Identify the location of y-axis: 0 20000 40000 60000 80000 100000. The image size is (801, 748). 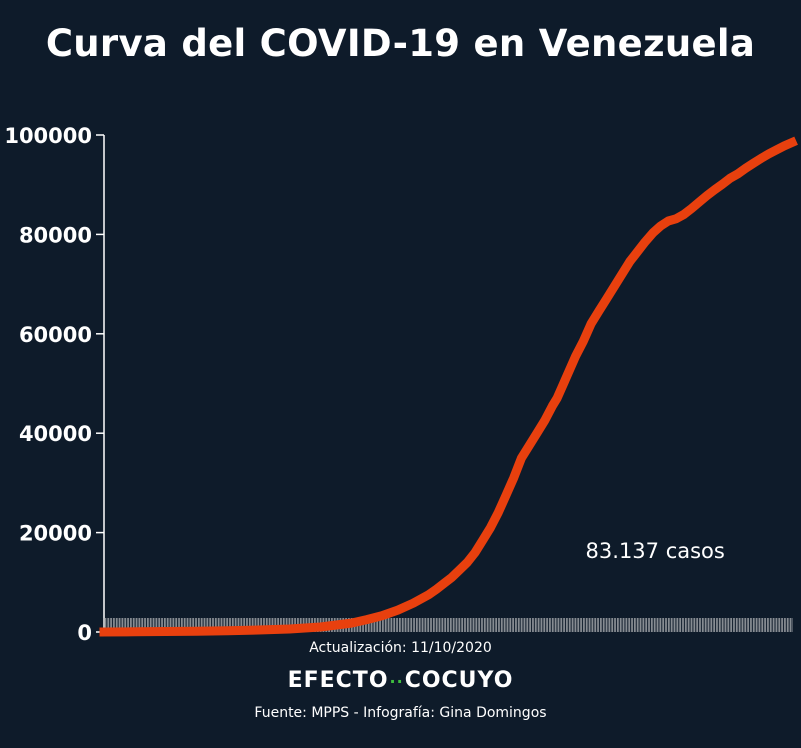
(54, 384).